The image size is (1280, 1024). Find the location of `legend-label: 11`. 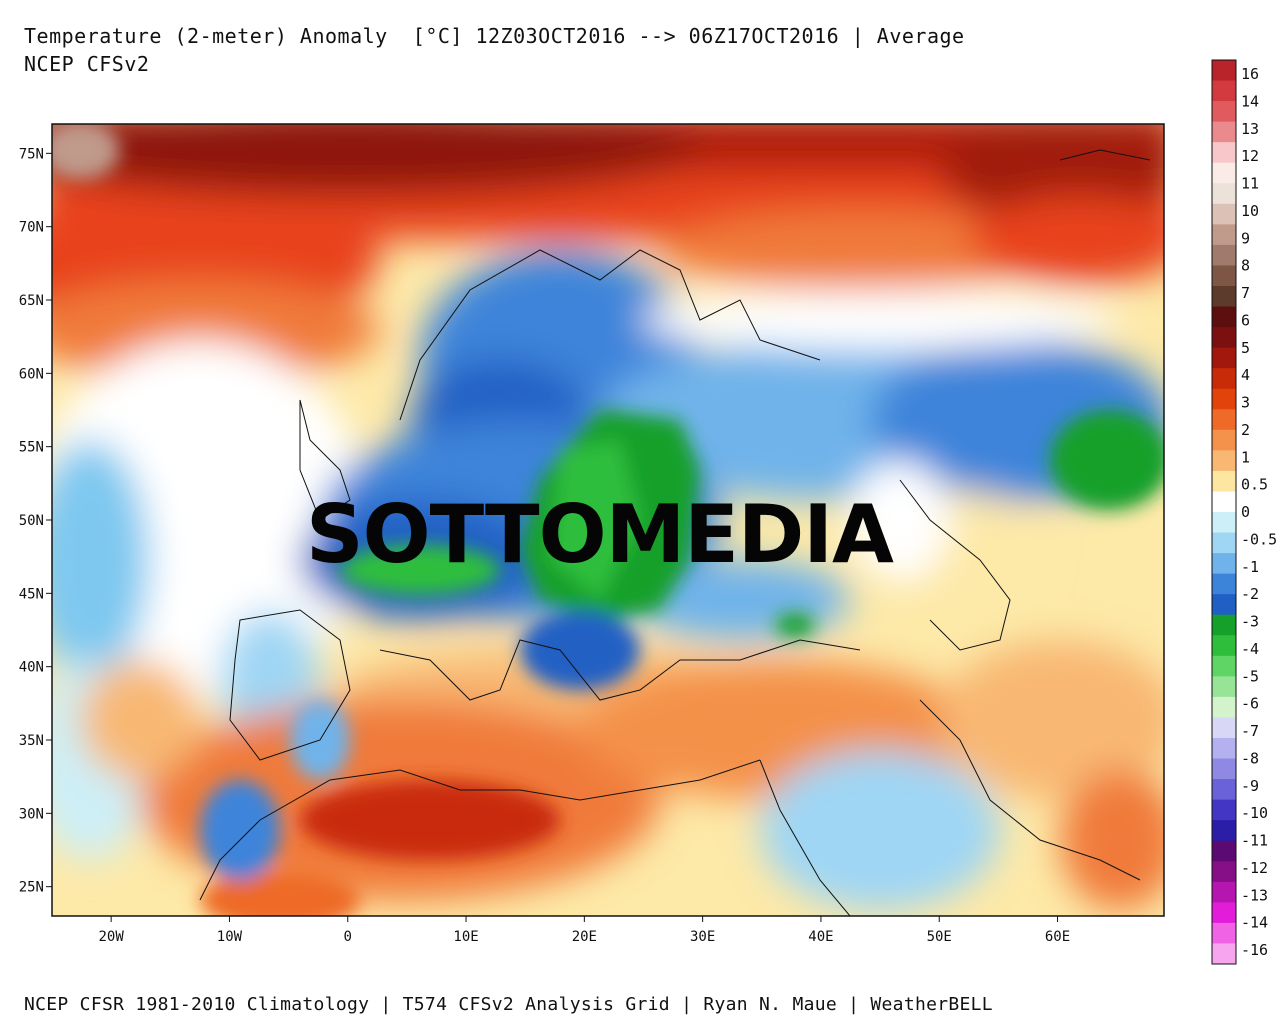

legend-label: 11 is located at coordinates (1250, 184).